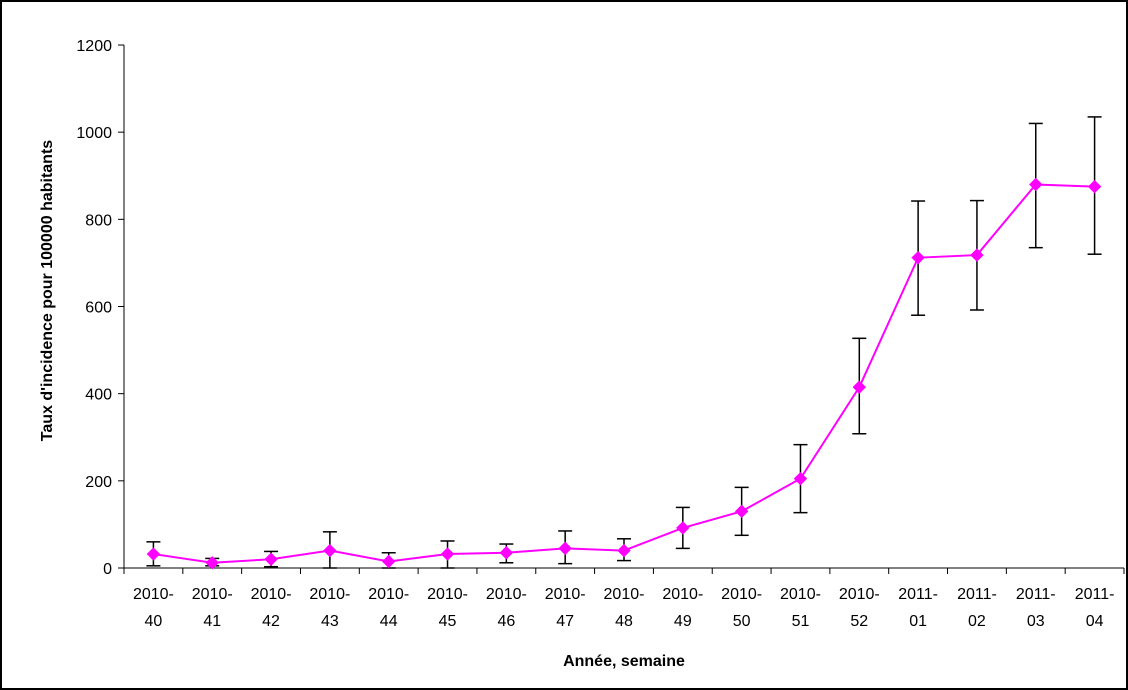 The height and width of the screenshot is (690, 1128). I want to click on y-tick-label: 1200, so click(94, 46).